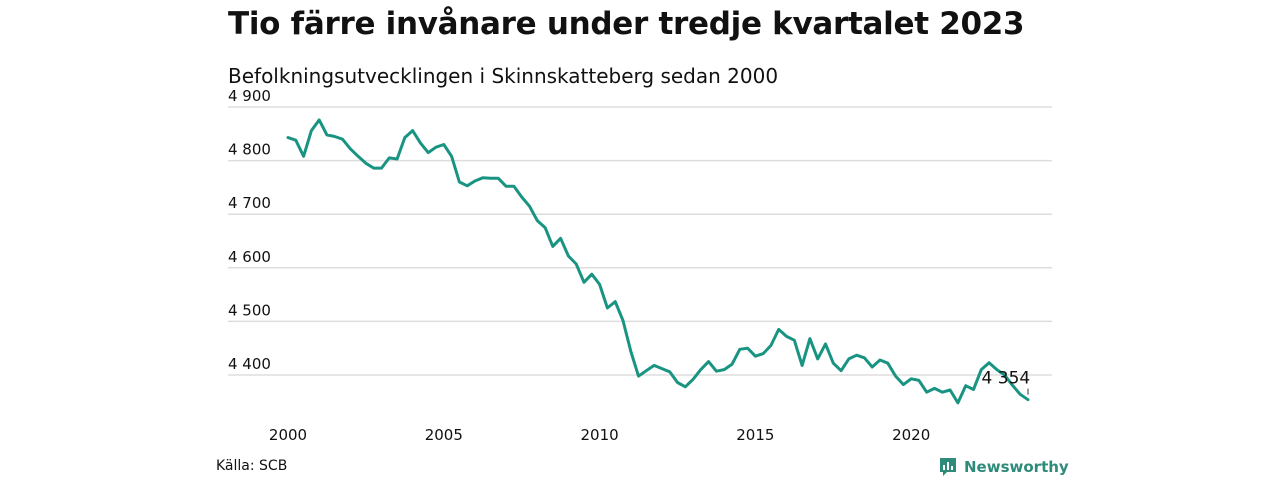 The width and height of the screenshot is (1280, 480). I want to click on brand-logo: Newsworthy, so click(1003, 467).